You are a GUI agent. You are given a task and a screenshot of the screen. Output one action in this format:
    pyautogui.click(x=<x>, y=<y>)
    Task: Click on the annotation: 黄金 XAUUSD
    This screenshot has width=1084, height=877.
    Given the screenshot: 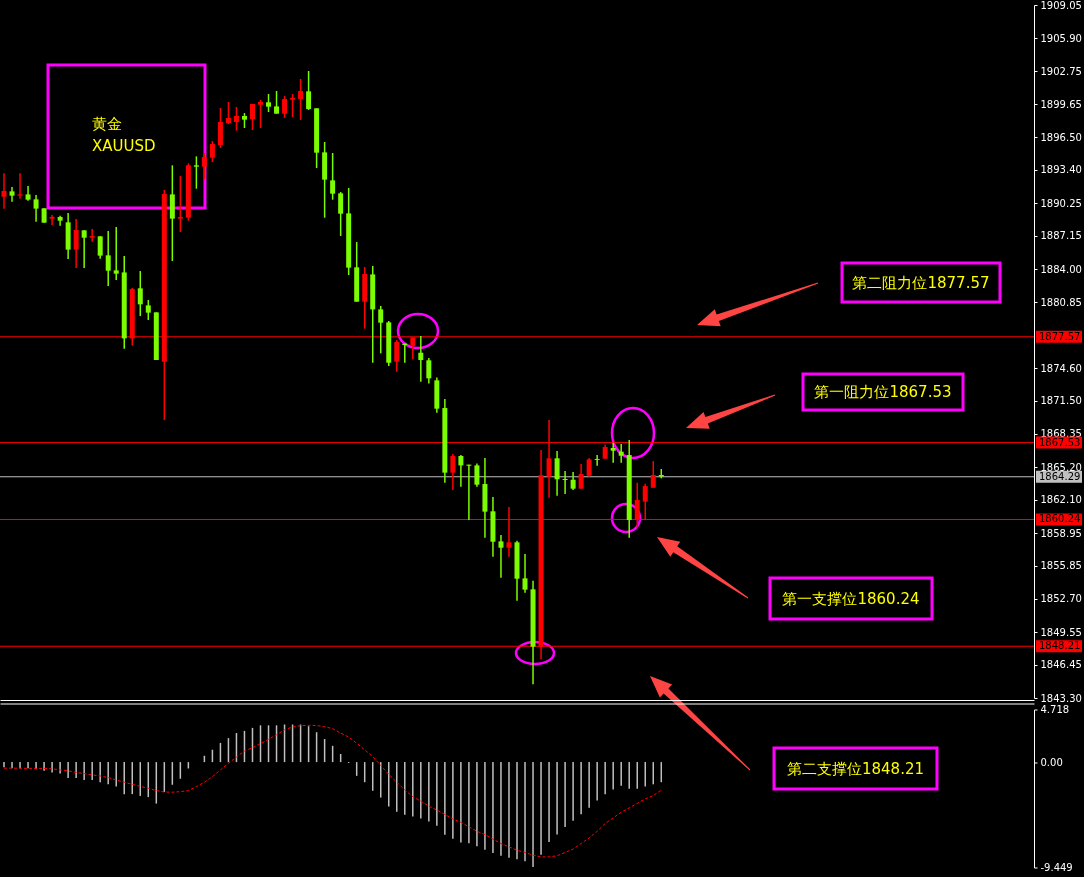 What is the action you would take?
    pyautogui.click(x=124, y=135)
    